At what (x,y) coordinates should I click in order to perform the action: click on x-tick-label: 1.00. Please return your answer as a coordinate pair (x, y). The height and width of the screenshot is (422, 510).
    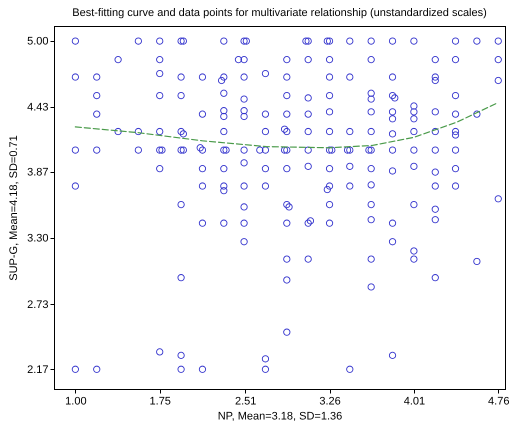
    Looking at the image, I should click on (76, 402).